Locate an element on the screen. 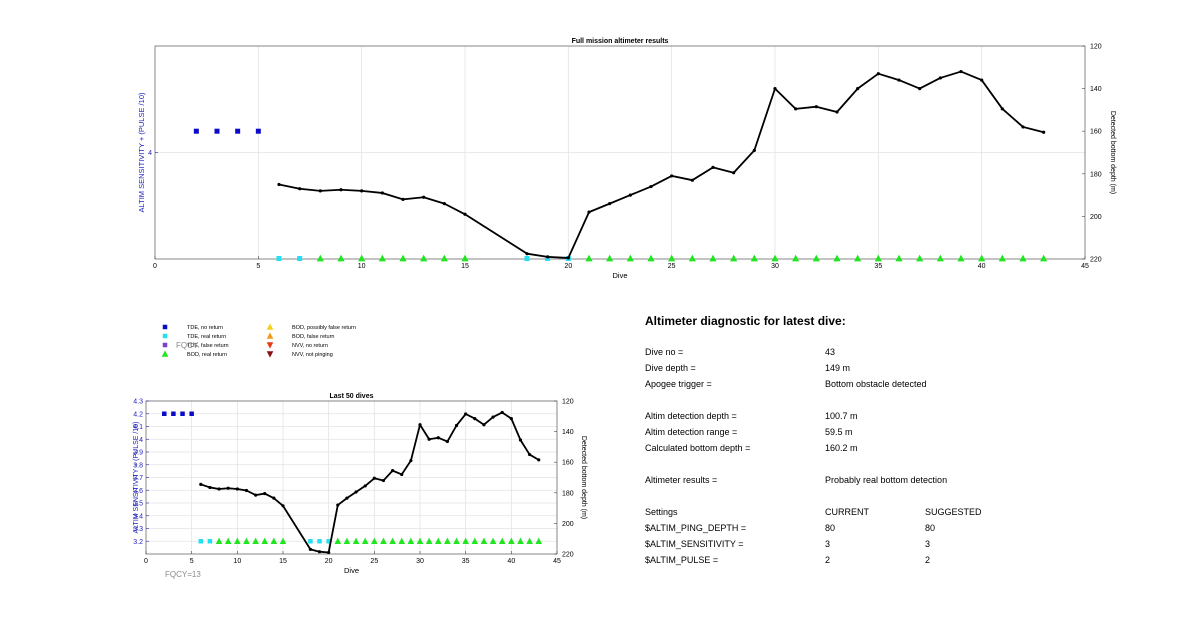  setting-name: $ALTIM_SENSITIVITY = is located at coordinates (694, 544).